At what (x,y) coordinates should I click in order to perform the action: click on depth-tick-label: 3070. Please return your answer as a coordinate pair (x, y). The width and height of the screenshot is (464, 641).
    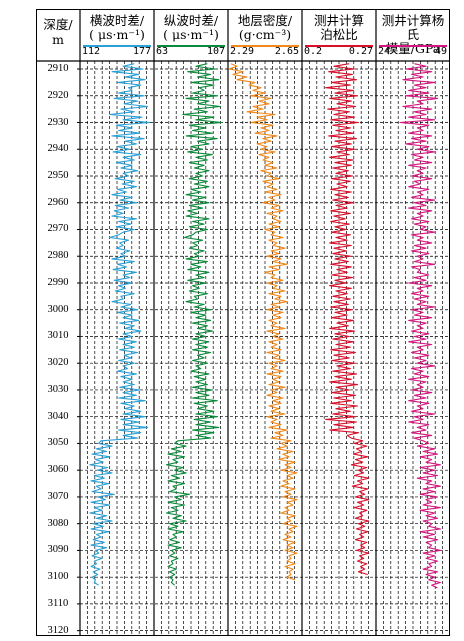
    Looking at the image, I should click on (58, 496).